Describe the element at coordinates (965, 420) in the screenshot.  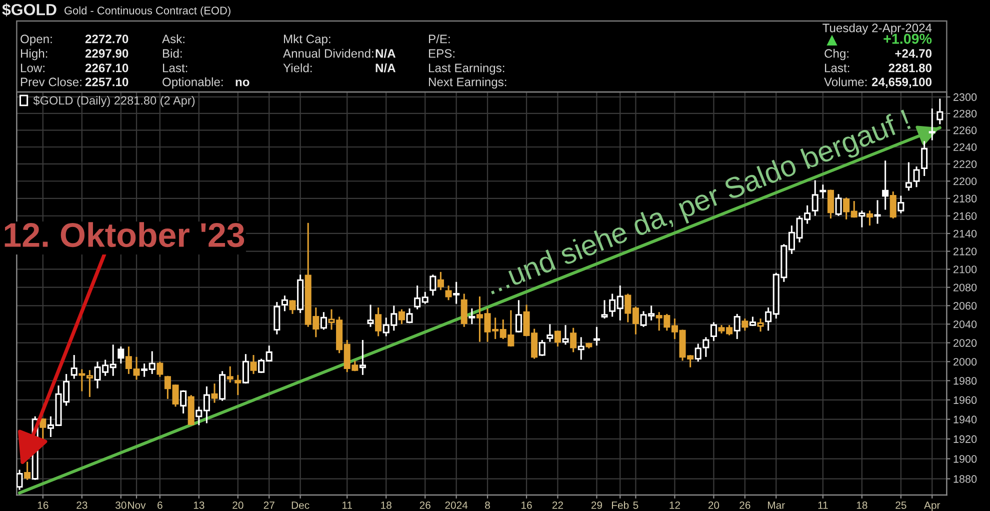
I see `y-tick-label: 1940` at that location.